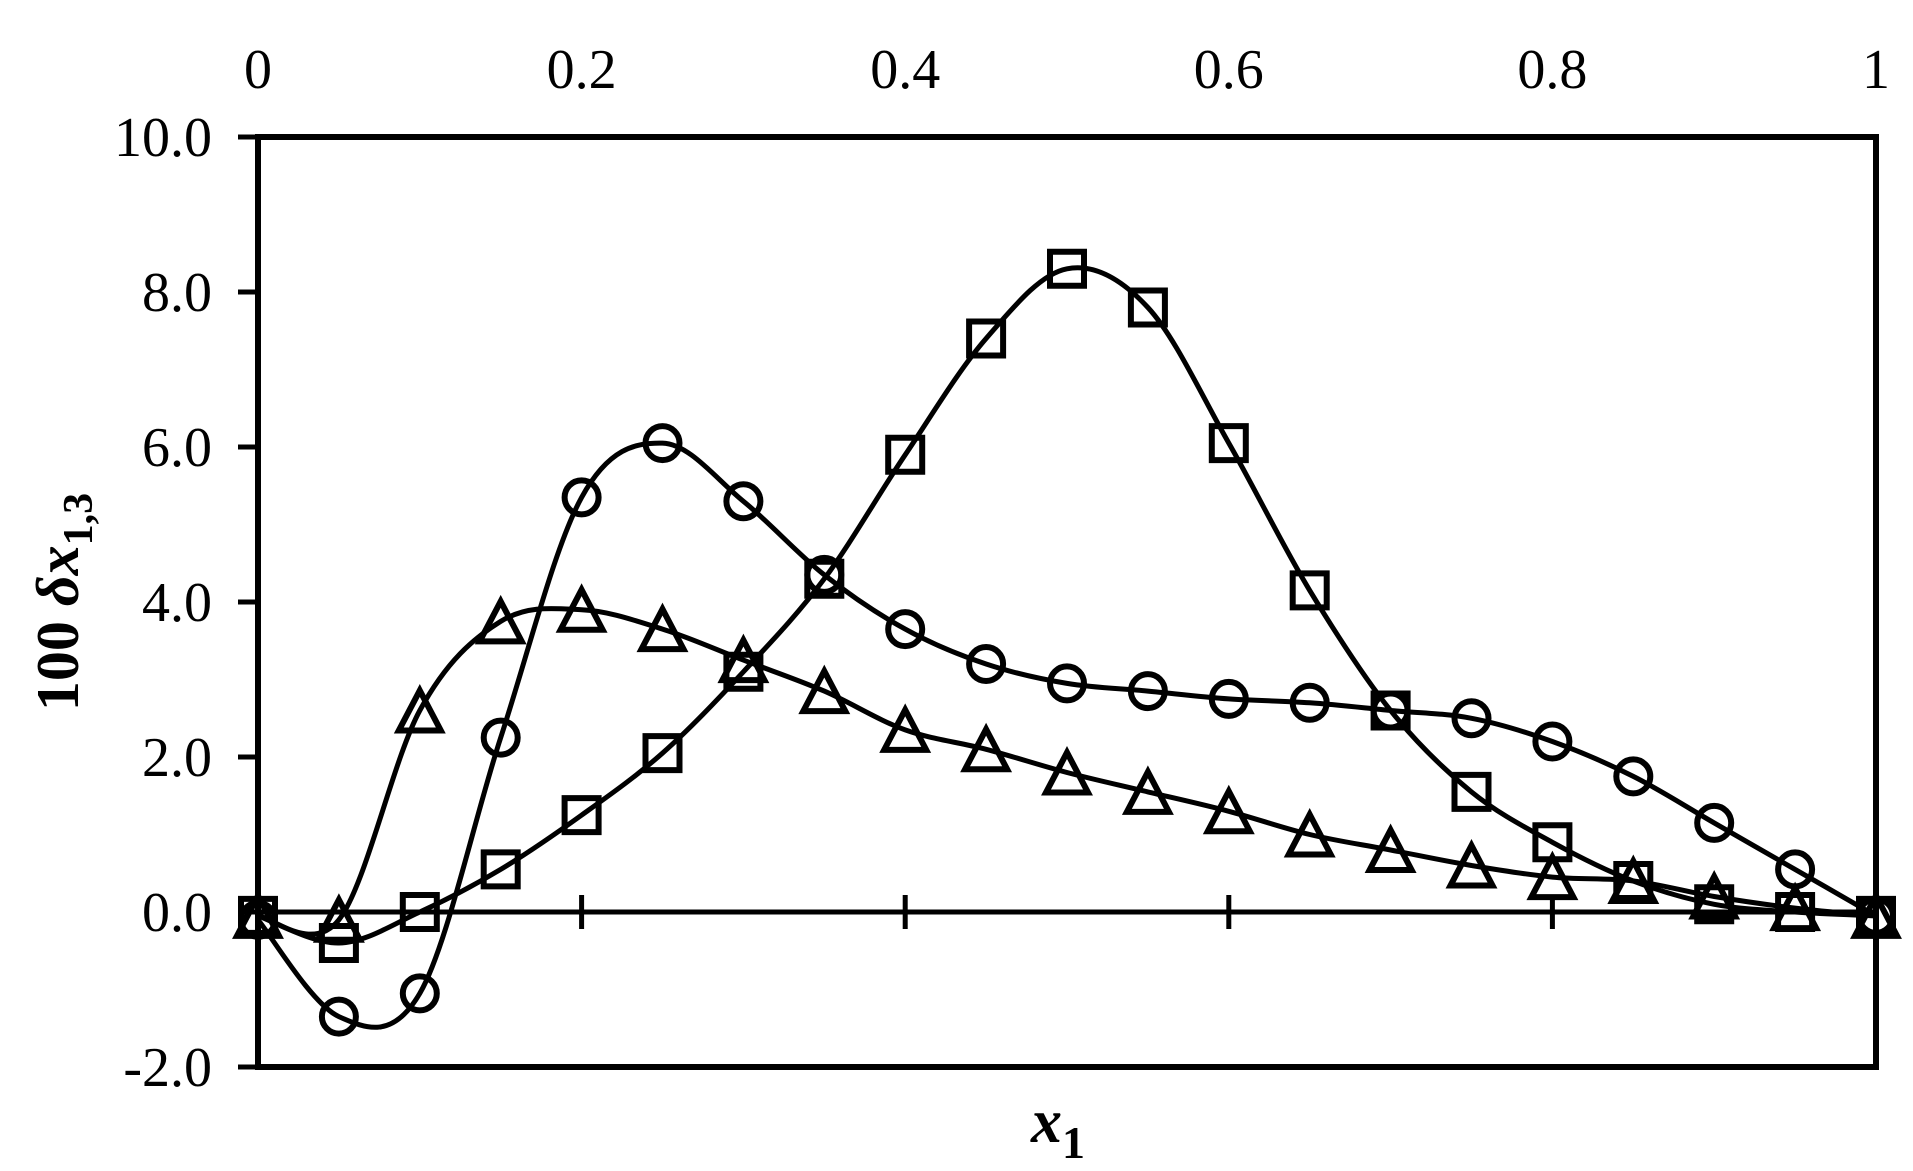  Describe the element at coordinates (1552, 70) in the screenshot. I see `x-tick-label-0.8: 0.8` at that location.